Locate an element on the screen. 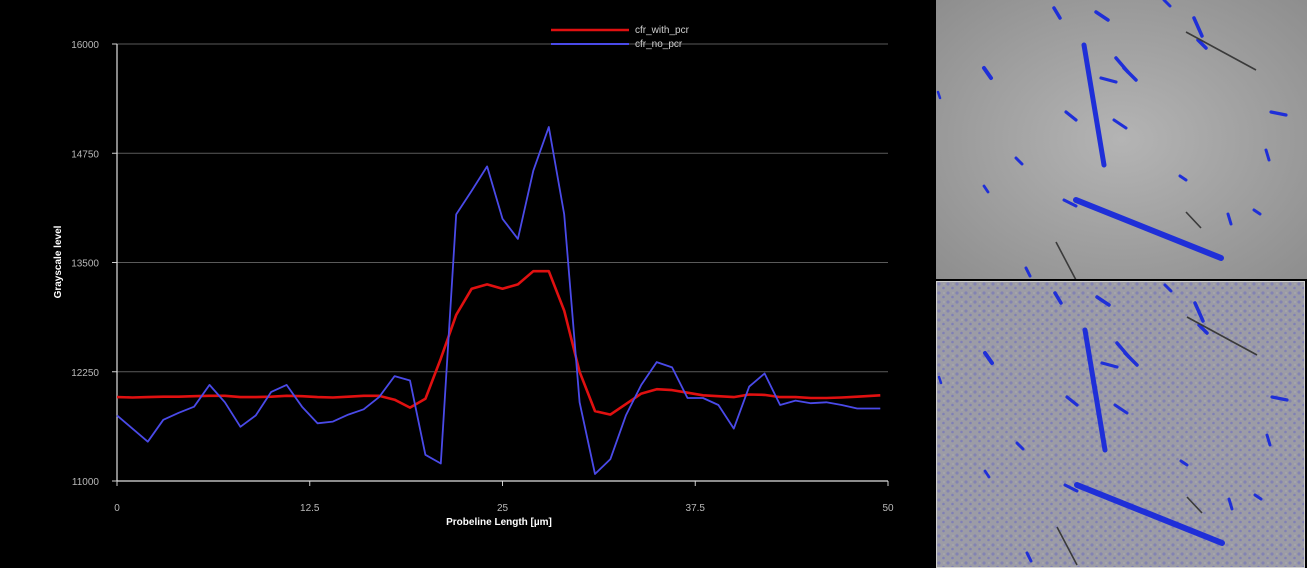  ct-slice-image-bottom is located at coordinates (1120, 424).